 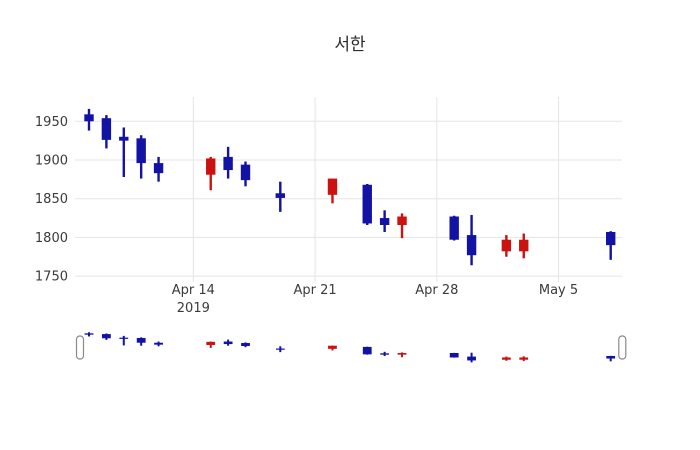 What do you see at coordinates (80, 347) in the screenshot?
I see `rangeslider-left-handle` at bounding box center [80, 347].